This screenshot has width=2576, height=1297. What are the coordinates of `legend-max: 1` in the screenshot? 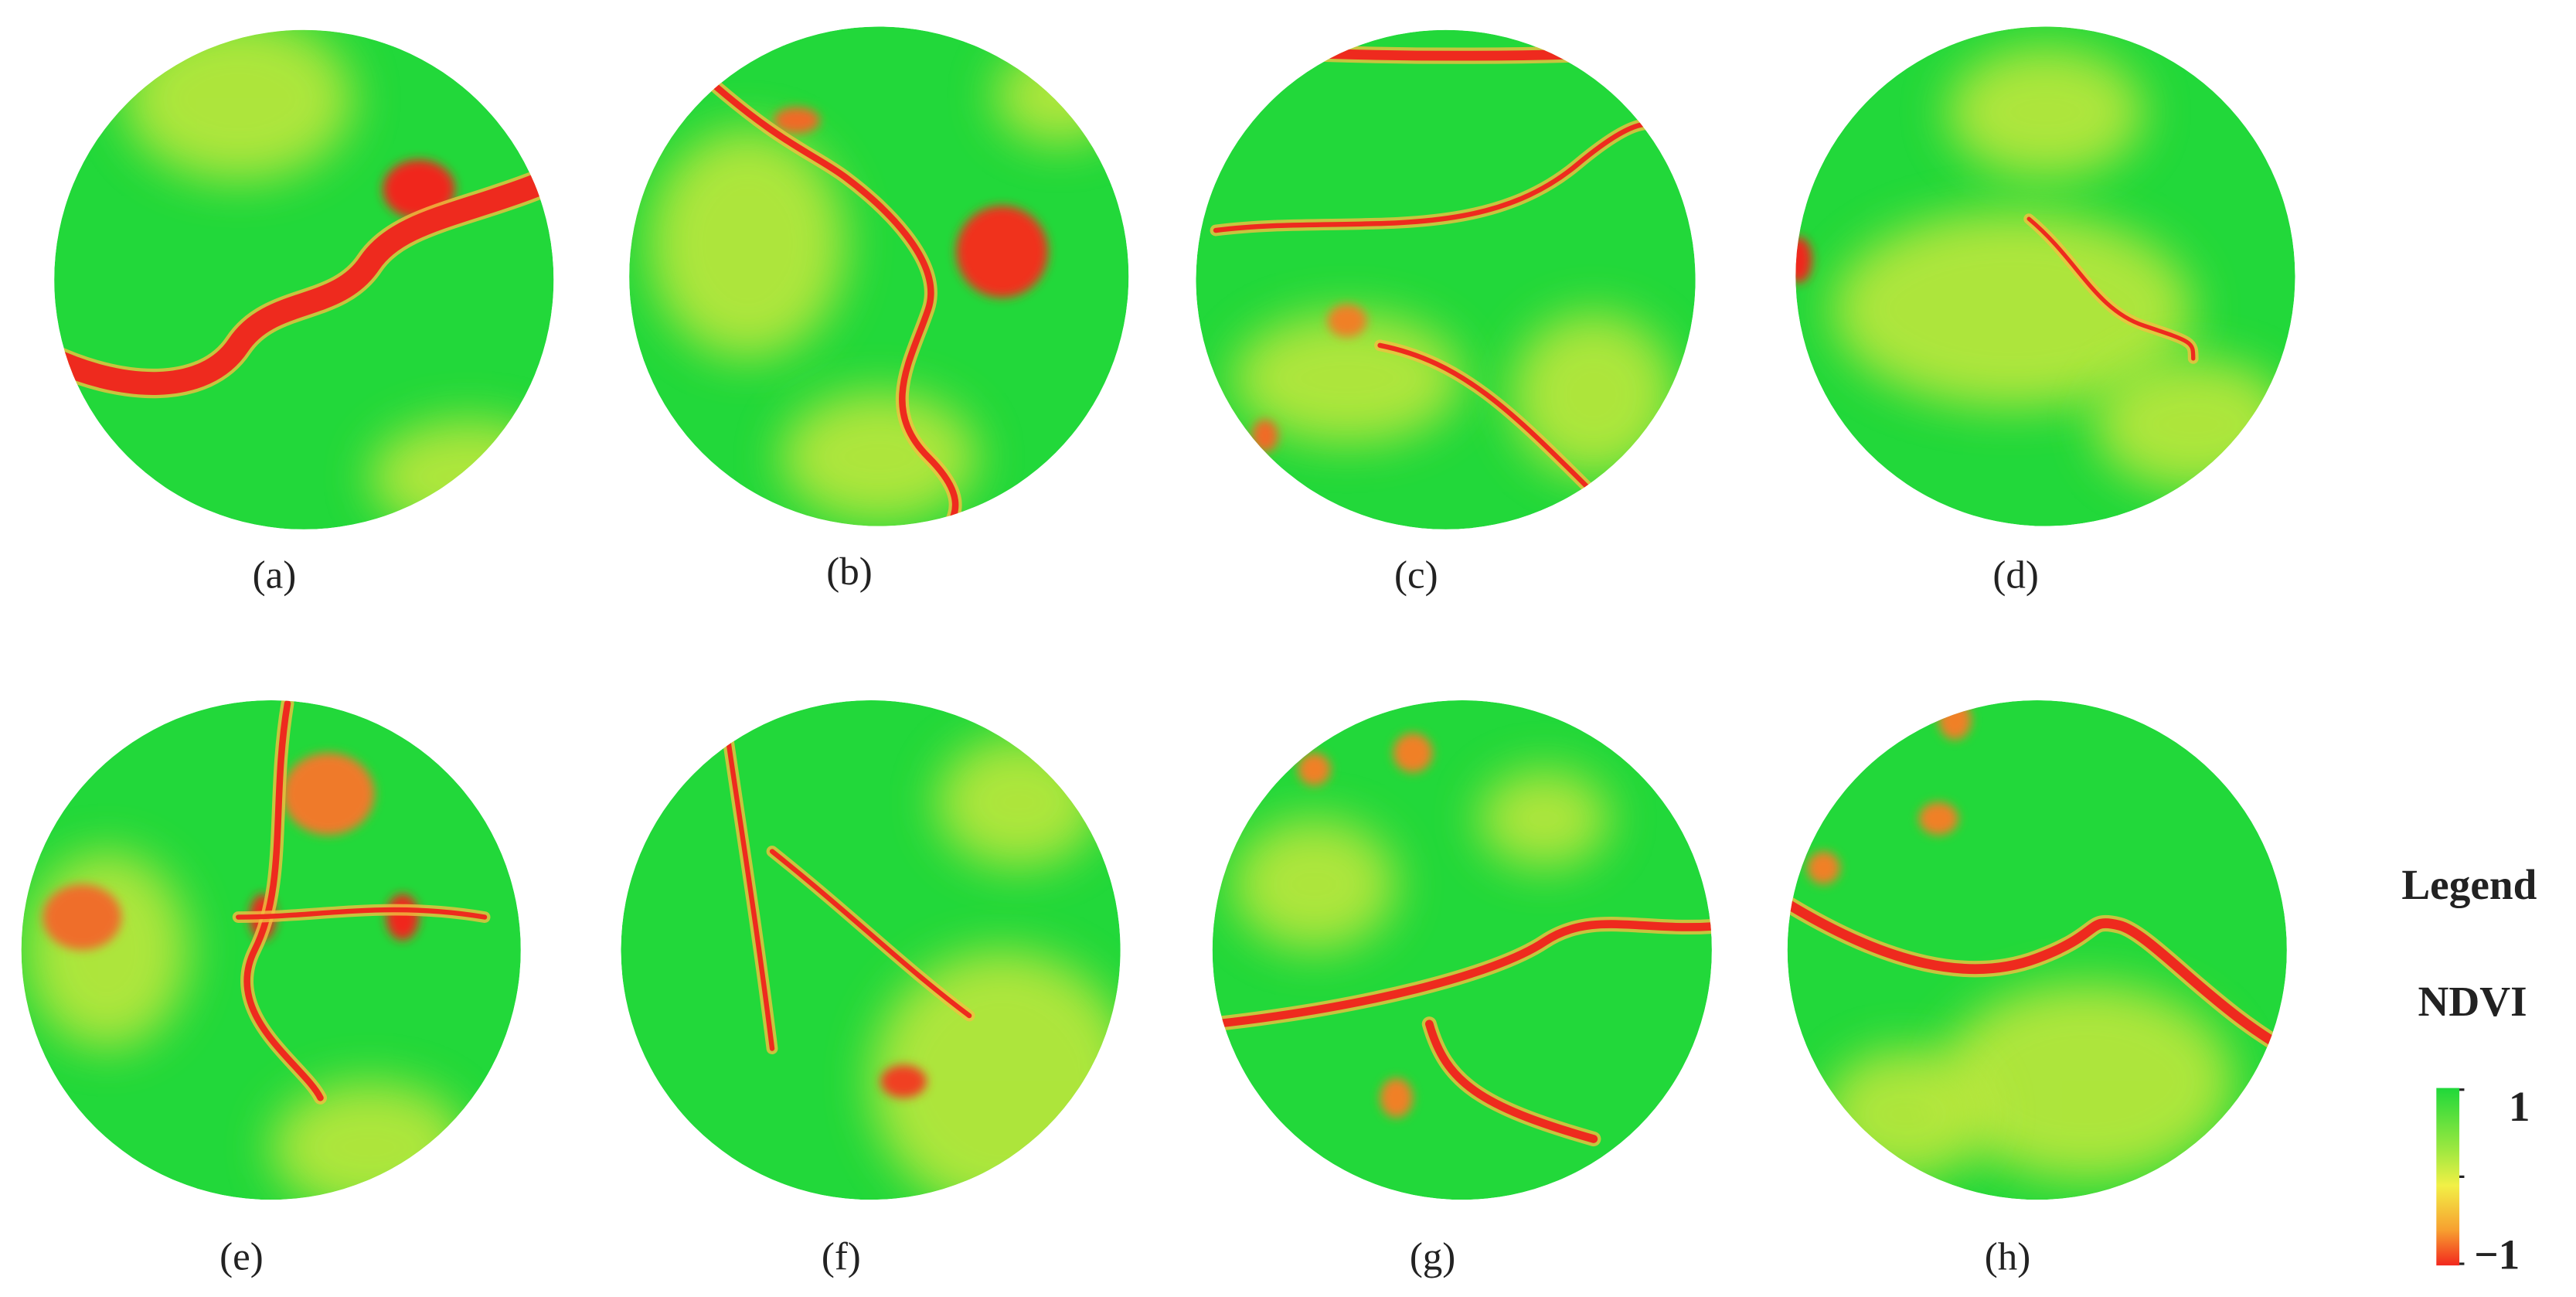 It's located at (2519, 1107).